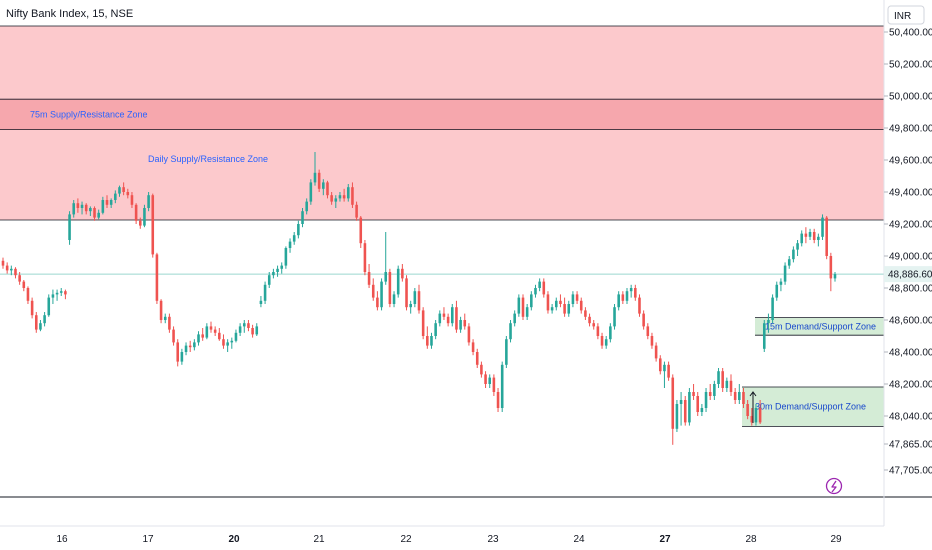  I want to click on currency-label: INR, so click(902, 16).